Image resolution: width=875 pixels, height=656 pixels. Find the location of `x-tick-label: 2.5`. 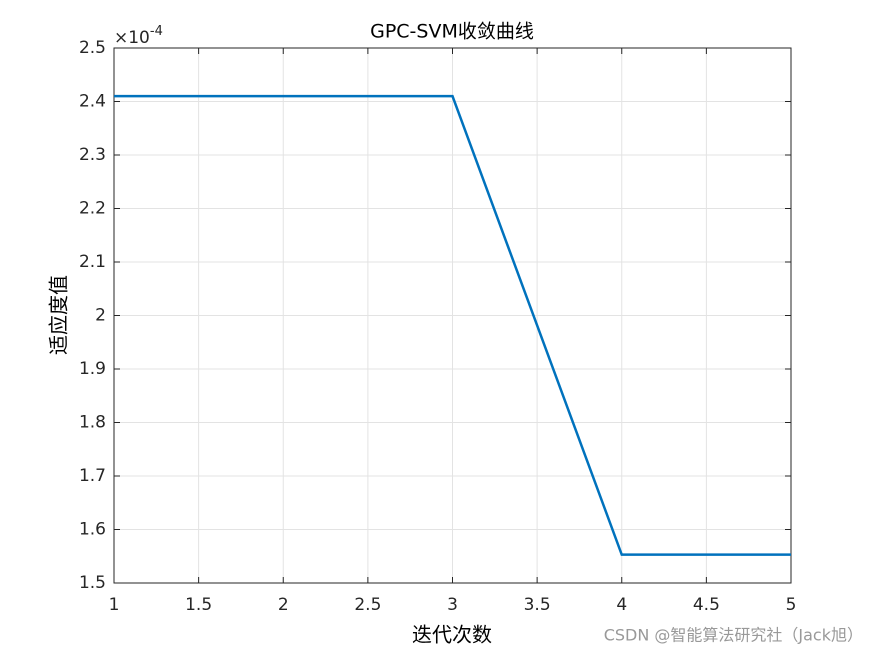

x-tick-label: 2.5 is located at coordinates (367, 605).